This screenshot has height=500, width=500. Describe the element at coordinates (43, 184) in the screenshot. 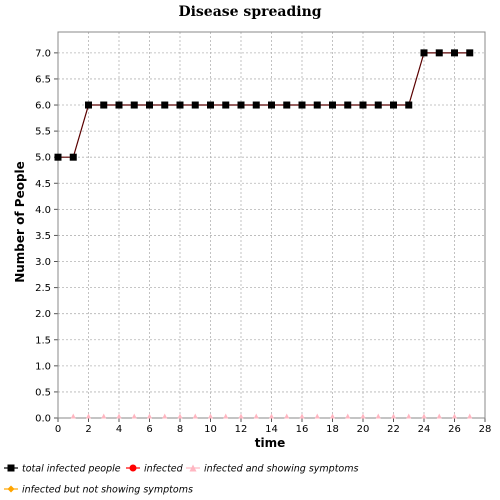

I see `y-tick-label: 4.5` at that location.